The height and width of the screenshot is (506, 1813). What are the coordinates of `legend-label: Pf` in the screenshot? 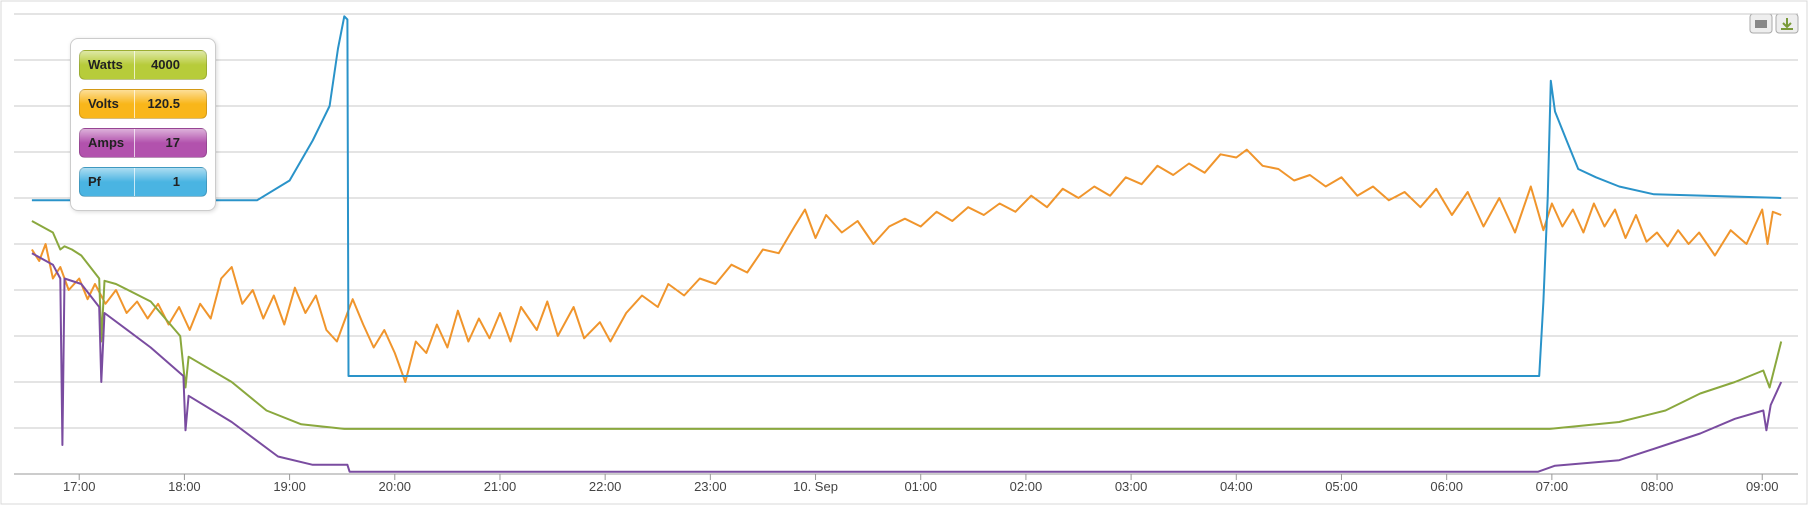 It's located at (107, 182).